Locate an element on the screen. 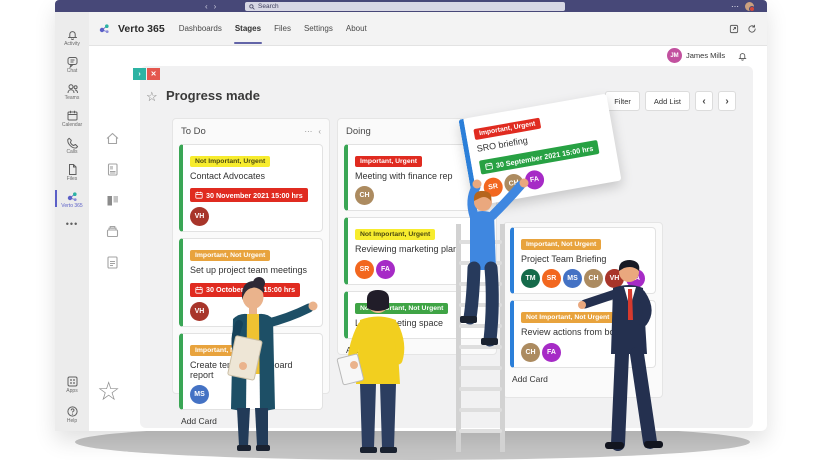 The image size is (824, 463). card-title: Meeting with finance rep is located at coordinates (404, 176).